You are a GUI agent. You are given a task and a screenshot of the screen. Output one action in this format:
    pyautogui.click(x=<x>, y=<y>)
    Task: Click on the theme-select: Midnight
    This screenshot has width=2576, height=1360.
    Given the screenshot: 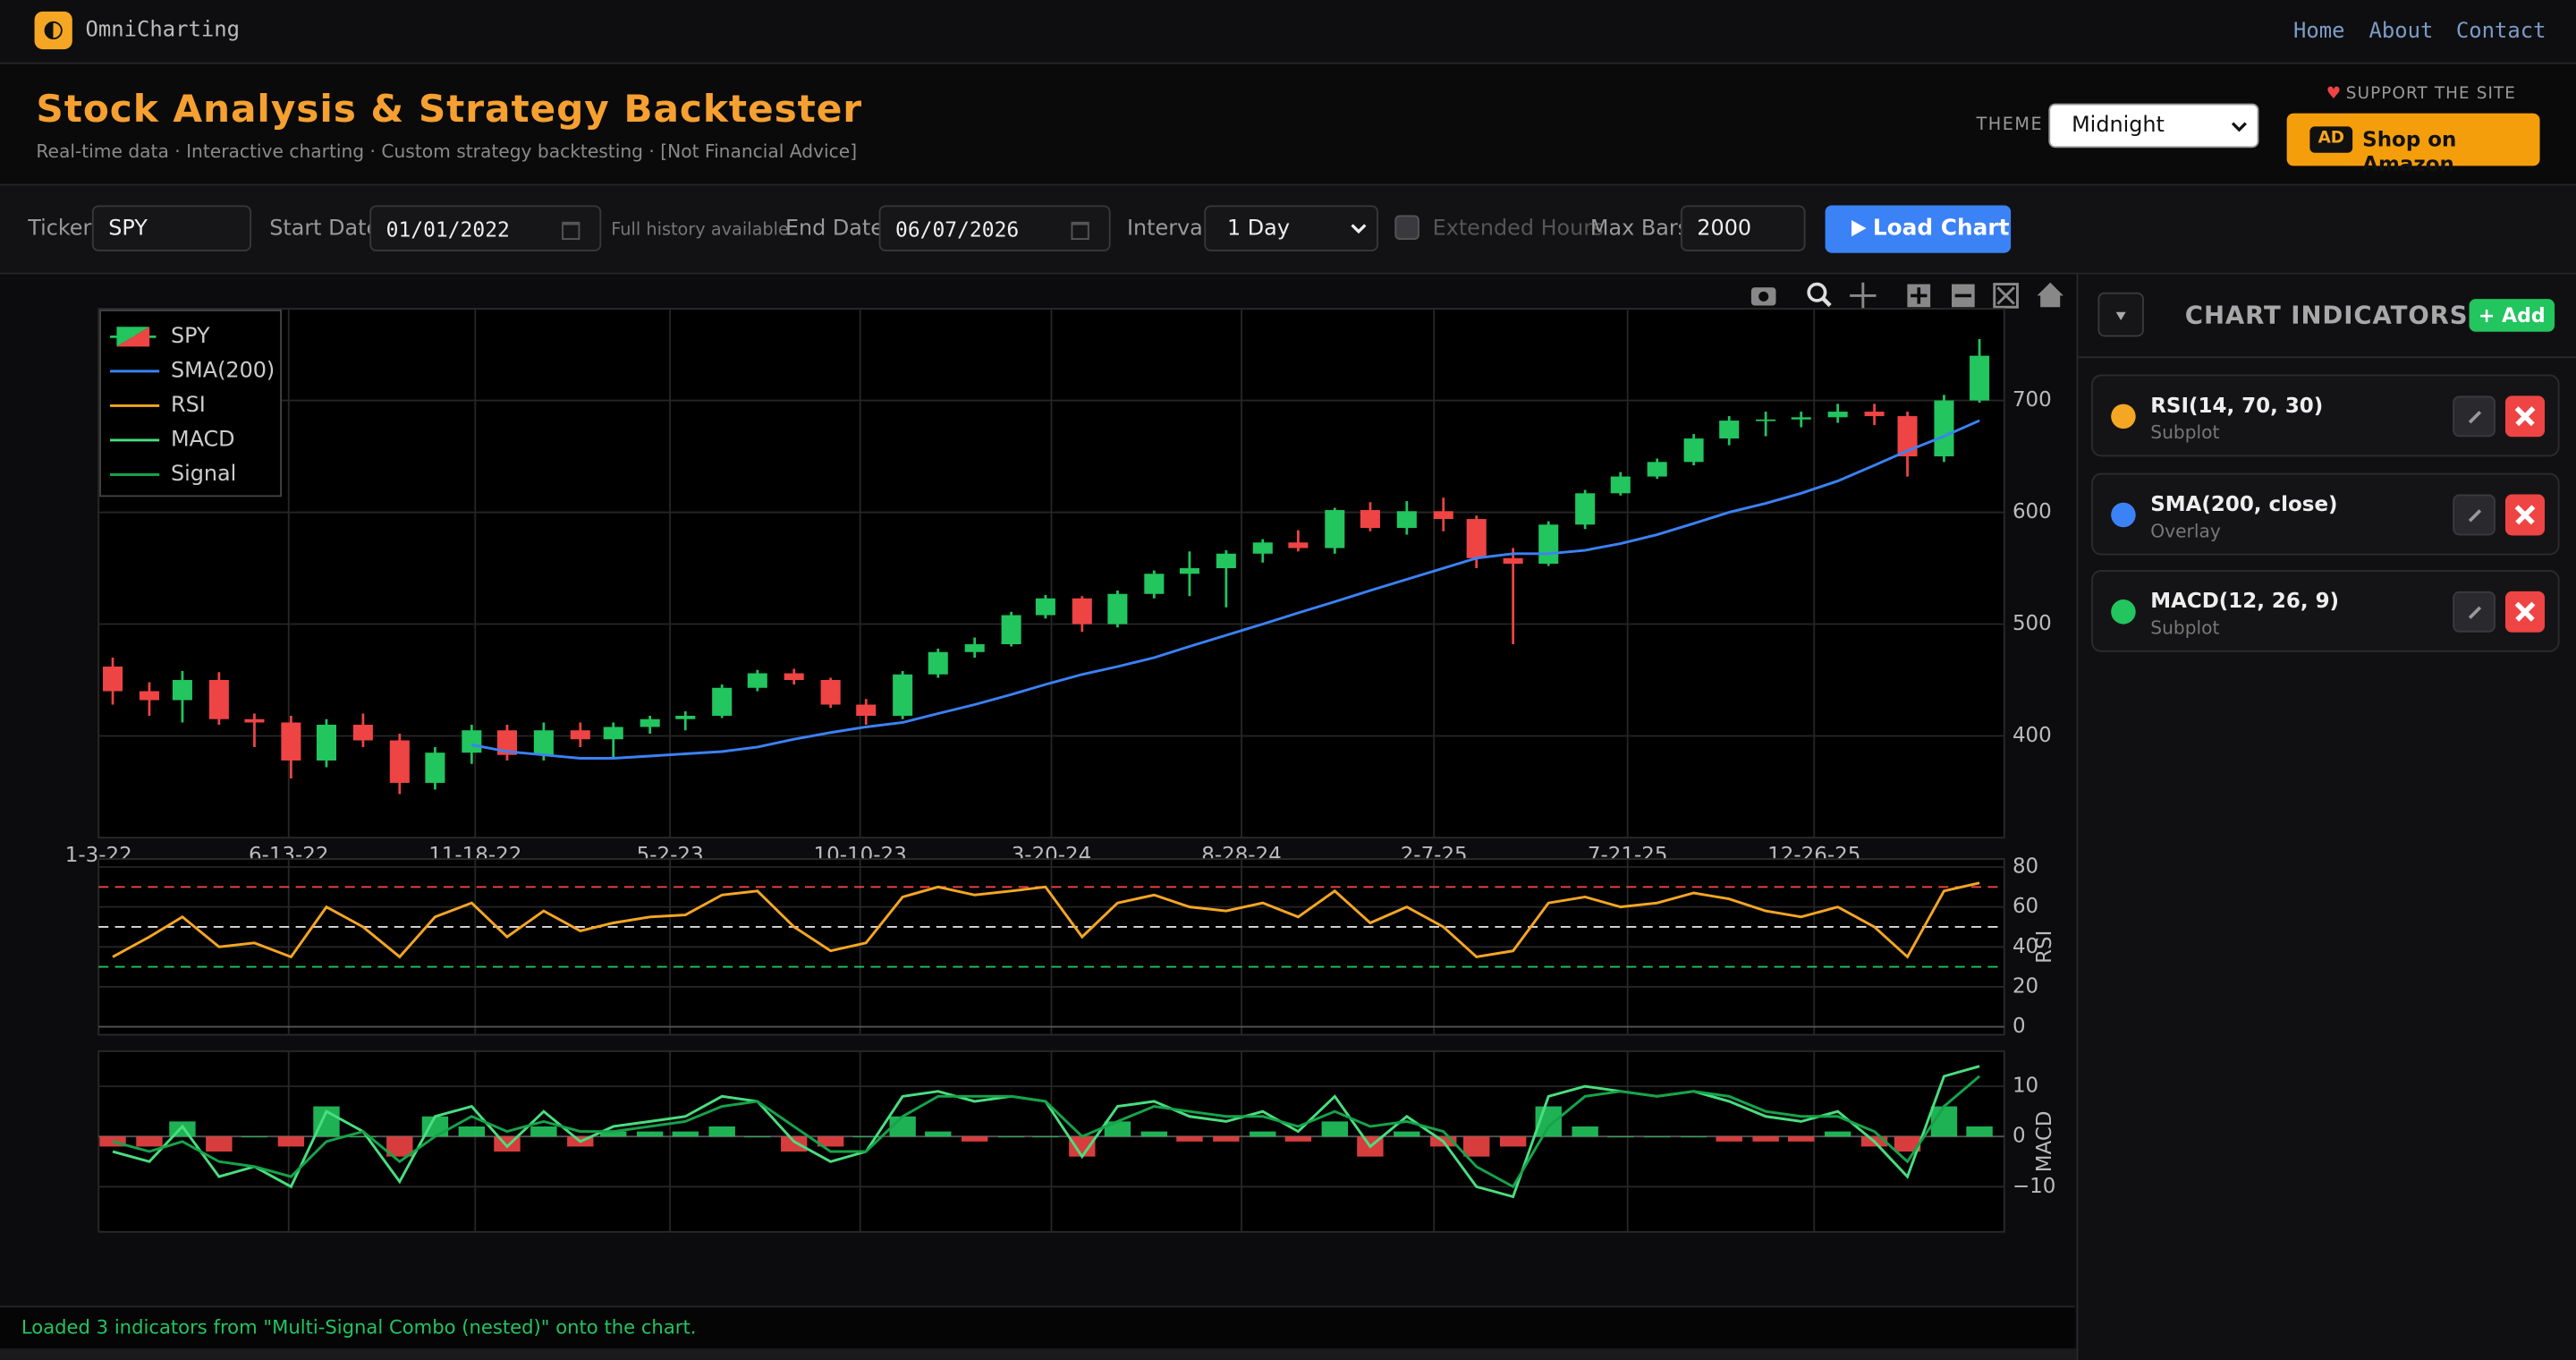 What is the action you would take?
    pyautogui.click(x=2153, y=126)
    